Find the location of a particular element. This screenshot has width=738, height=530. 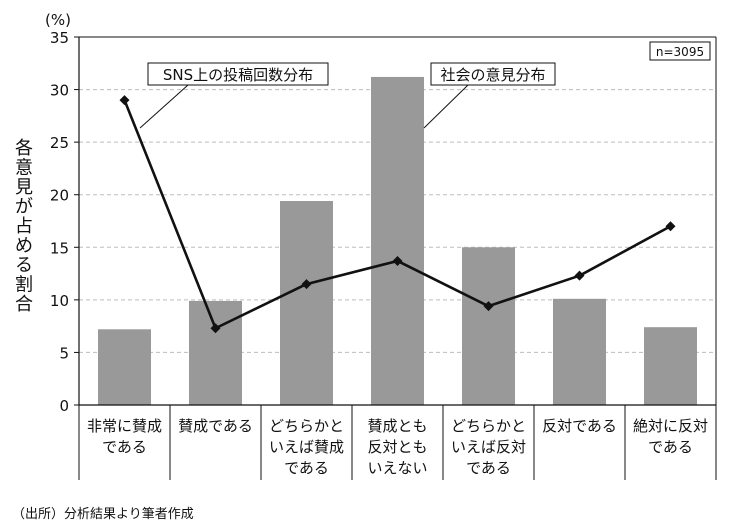

x-category-label: 賛成である is located at coordinates (215, 426).